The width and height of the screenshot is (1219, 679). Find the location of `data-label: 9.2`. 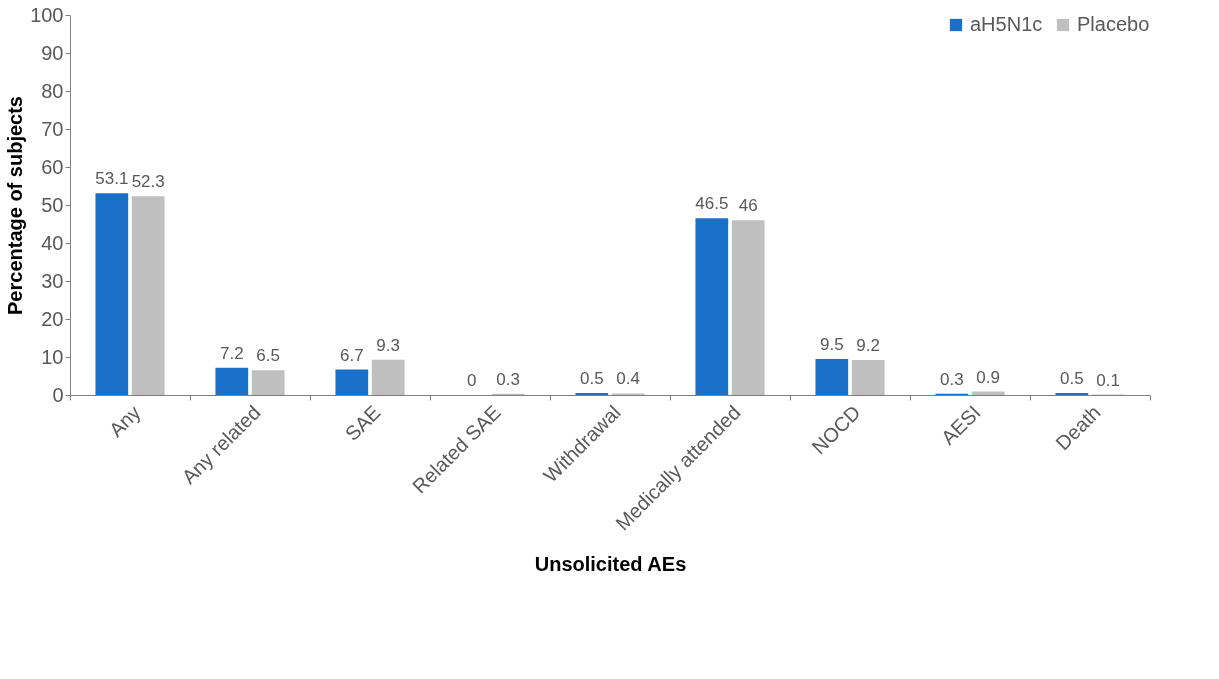

data-label: 9.2 is located at coordinates (868, 346).